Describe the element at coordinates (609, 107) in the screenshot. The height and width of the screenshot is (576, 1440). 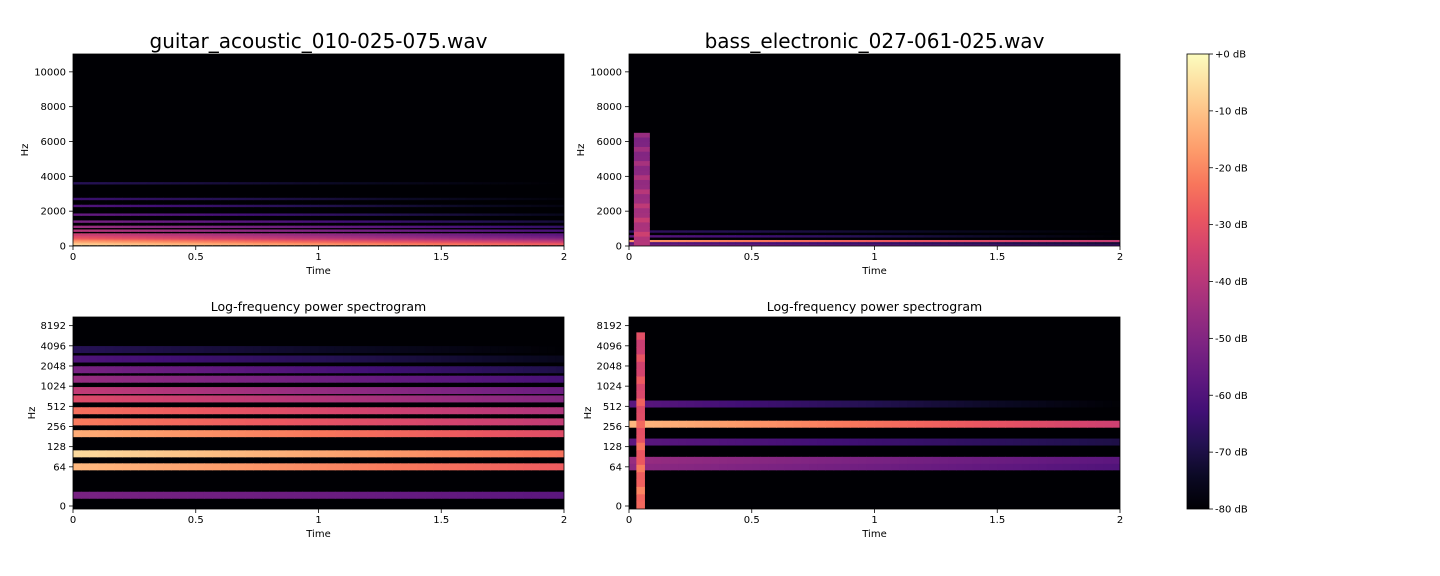
I see `y-tick-label: 8000` at that location.